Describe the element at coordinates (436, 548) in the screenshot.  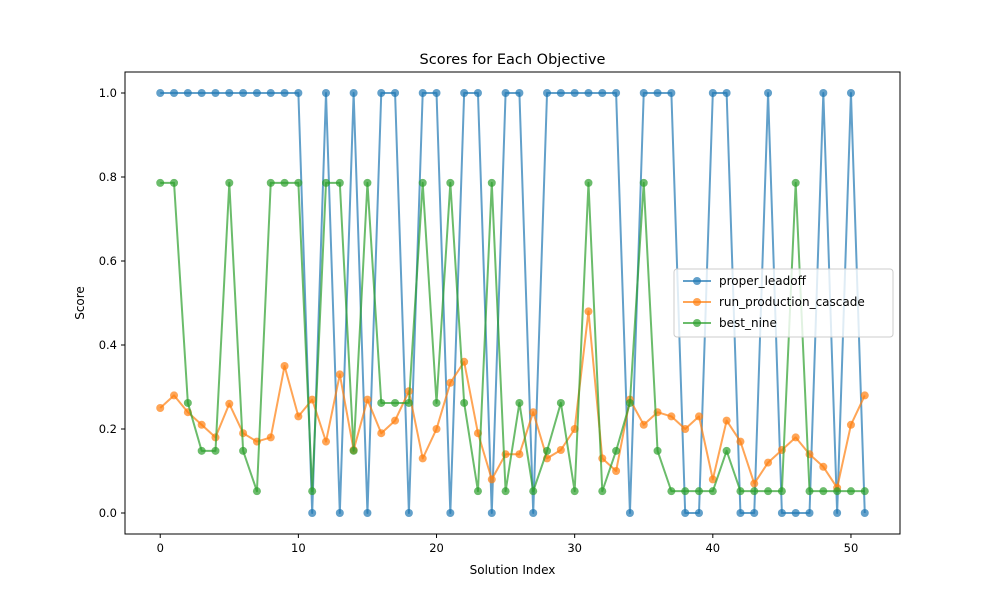
I see `x-tick-label: 20` at that location.